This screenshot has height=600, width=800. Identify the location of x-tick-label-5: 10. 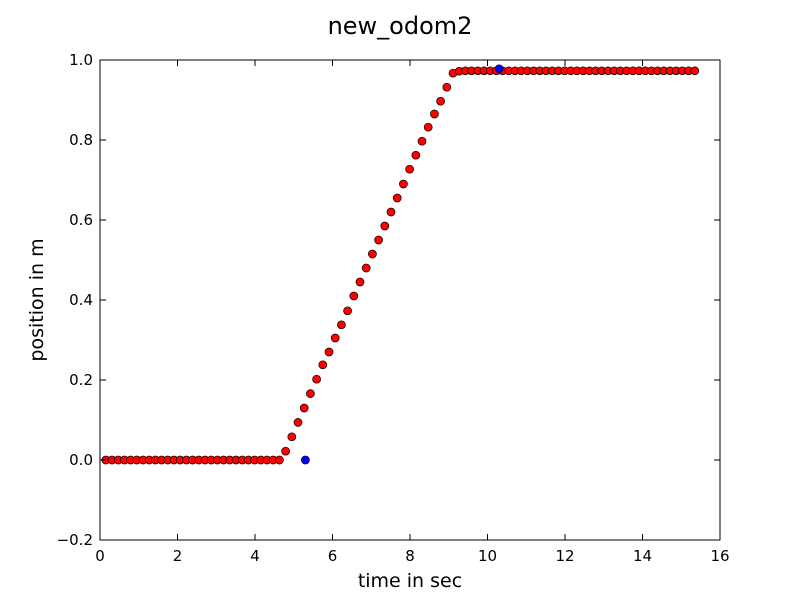
(487, 556).